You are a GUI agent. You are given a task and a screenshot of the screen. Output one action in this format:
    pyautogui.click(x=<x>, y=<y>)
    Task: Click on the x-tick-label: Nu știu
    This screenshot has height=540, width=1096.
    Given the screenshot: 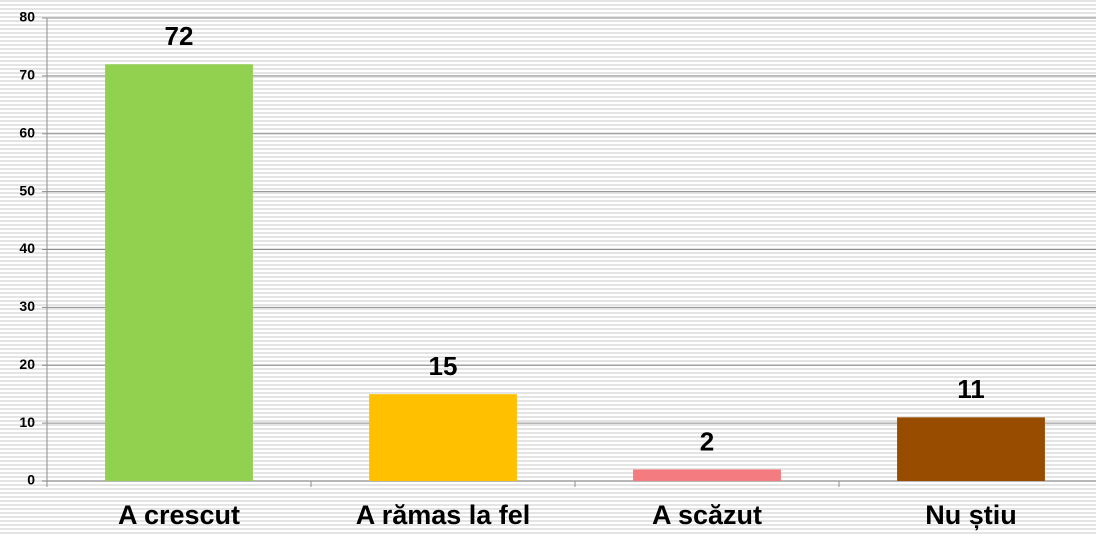 What is the action you would take?
    pyautogui.click(x=971, y=515)
    